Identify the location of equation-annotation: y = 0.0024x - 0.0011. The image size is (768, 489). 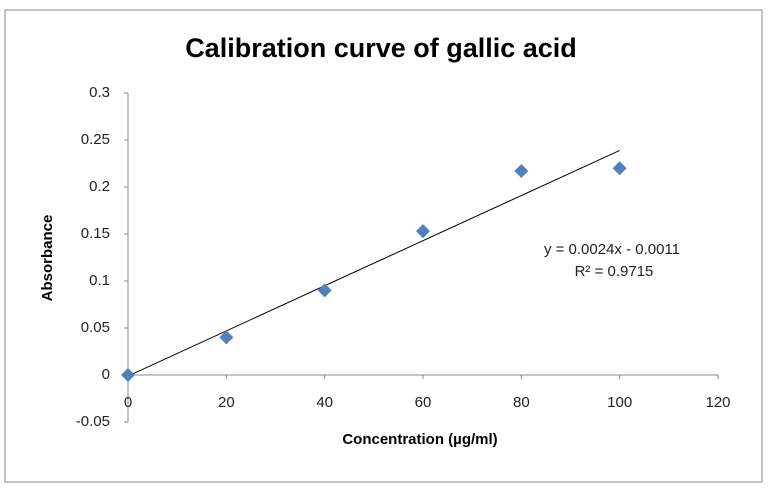
(612, 249).